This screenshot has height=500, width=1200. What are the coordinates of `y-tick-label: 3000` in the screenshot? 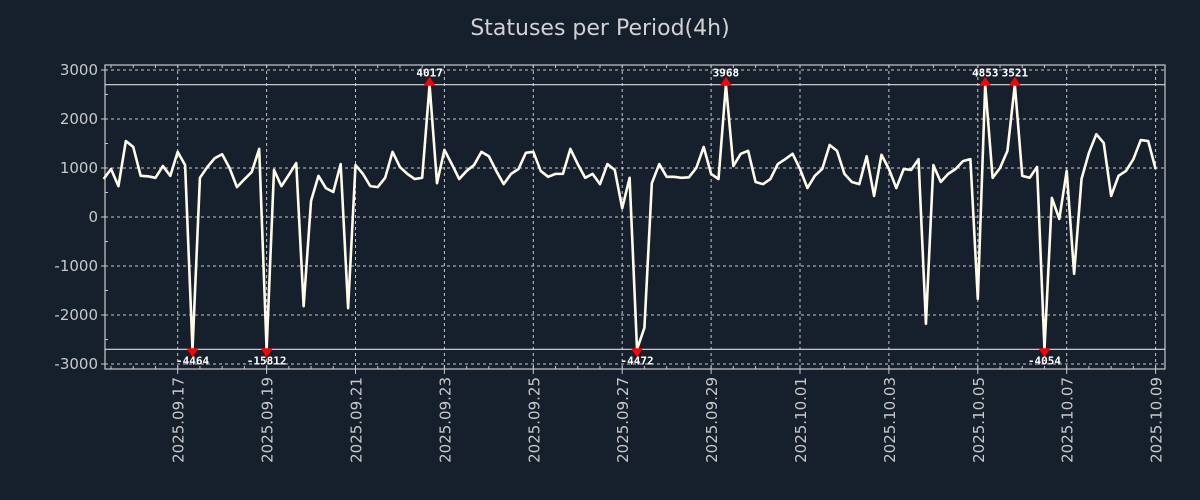 It's located at (79, 70).